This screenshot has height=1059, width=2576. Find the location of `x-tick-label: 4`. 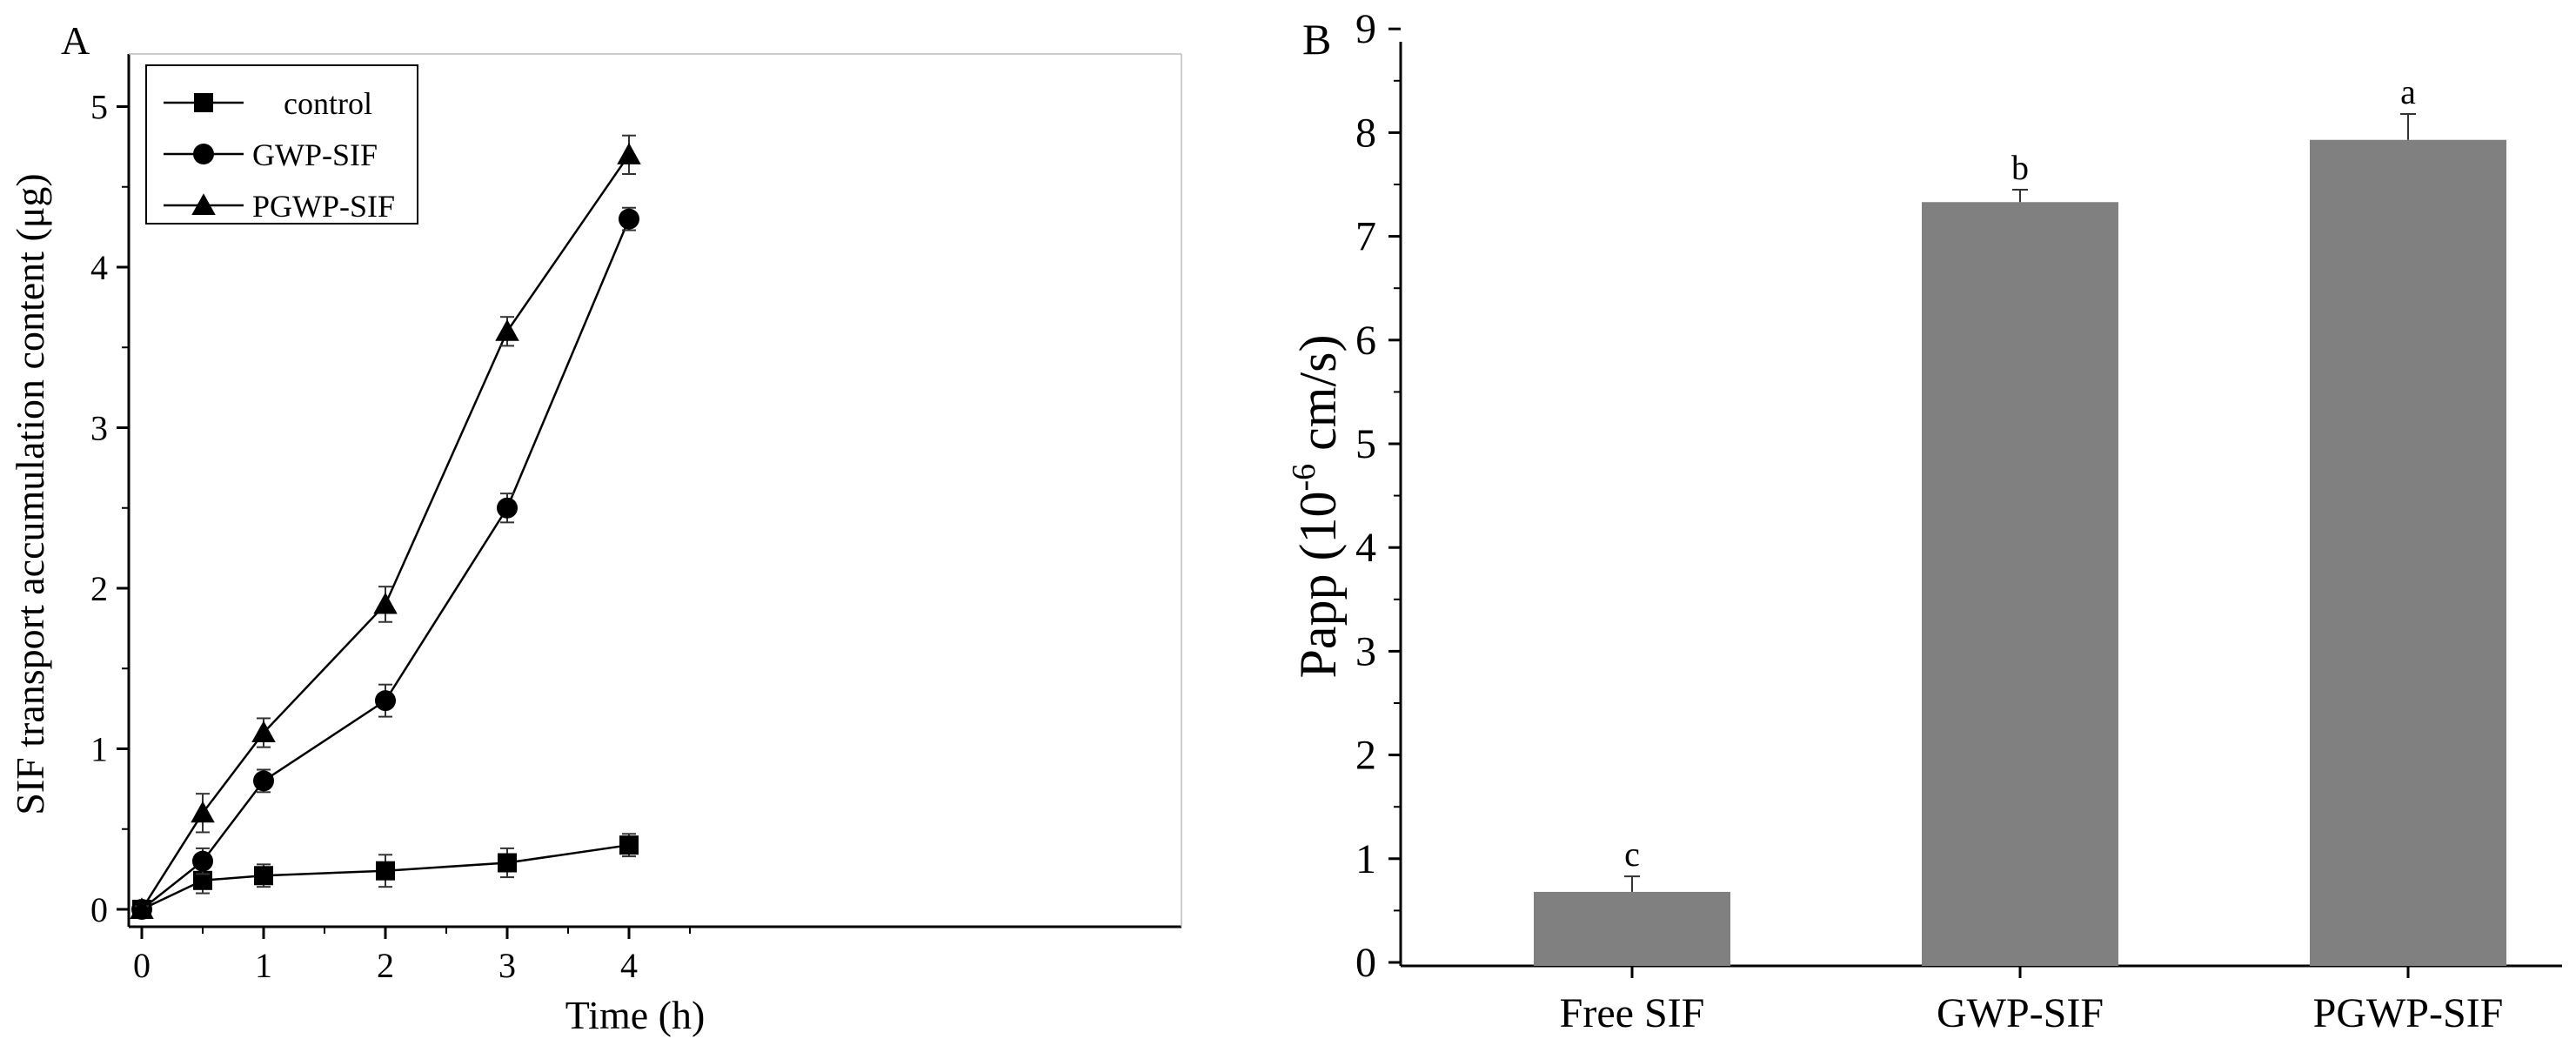

x-tick-label: 4 is located at coordinates (629, 965).